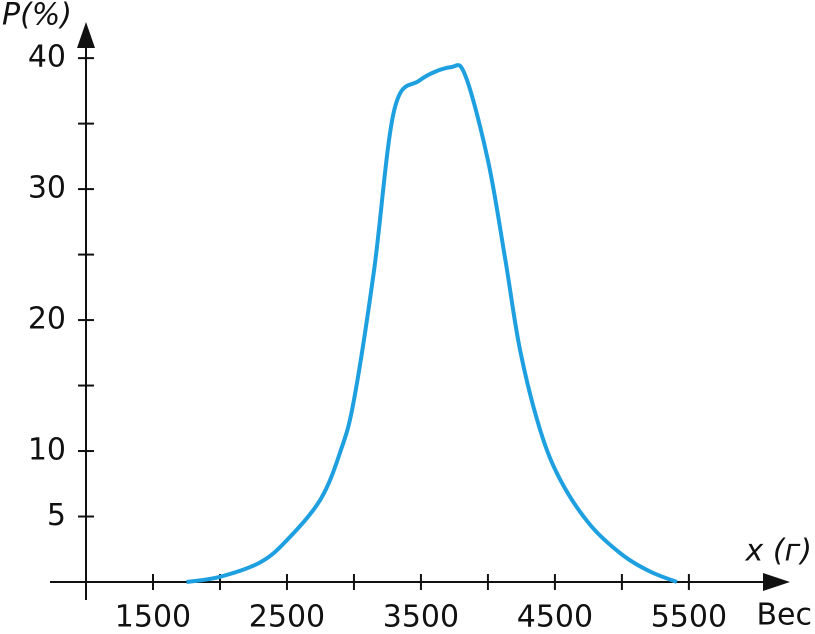 Image resolution: width=815 pixels, height=634 pixels. I want to click on x-tick-label: 4500, so click(555, 617).